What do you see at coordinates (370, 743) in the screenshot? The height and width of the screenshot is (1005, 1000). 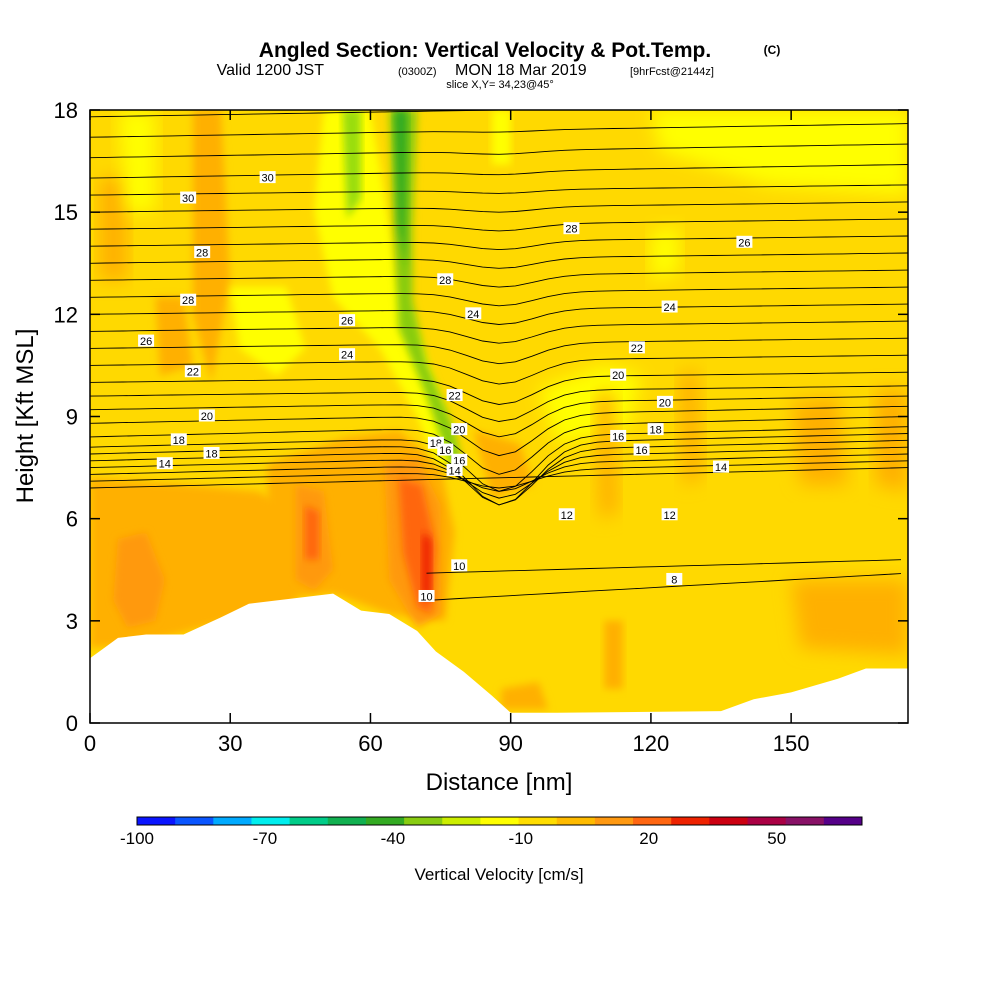 I see `x-tick-label: 60` at bounding box center [370, 743].